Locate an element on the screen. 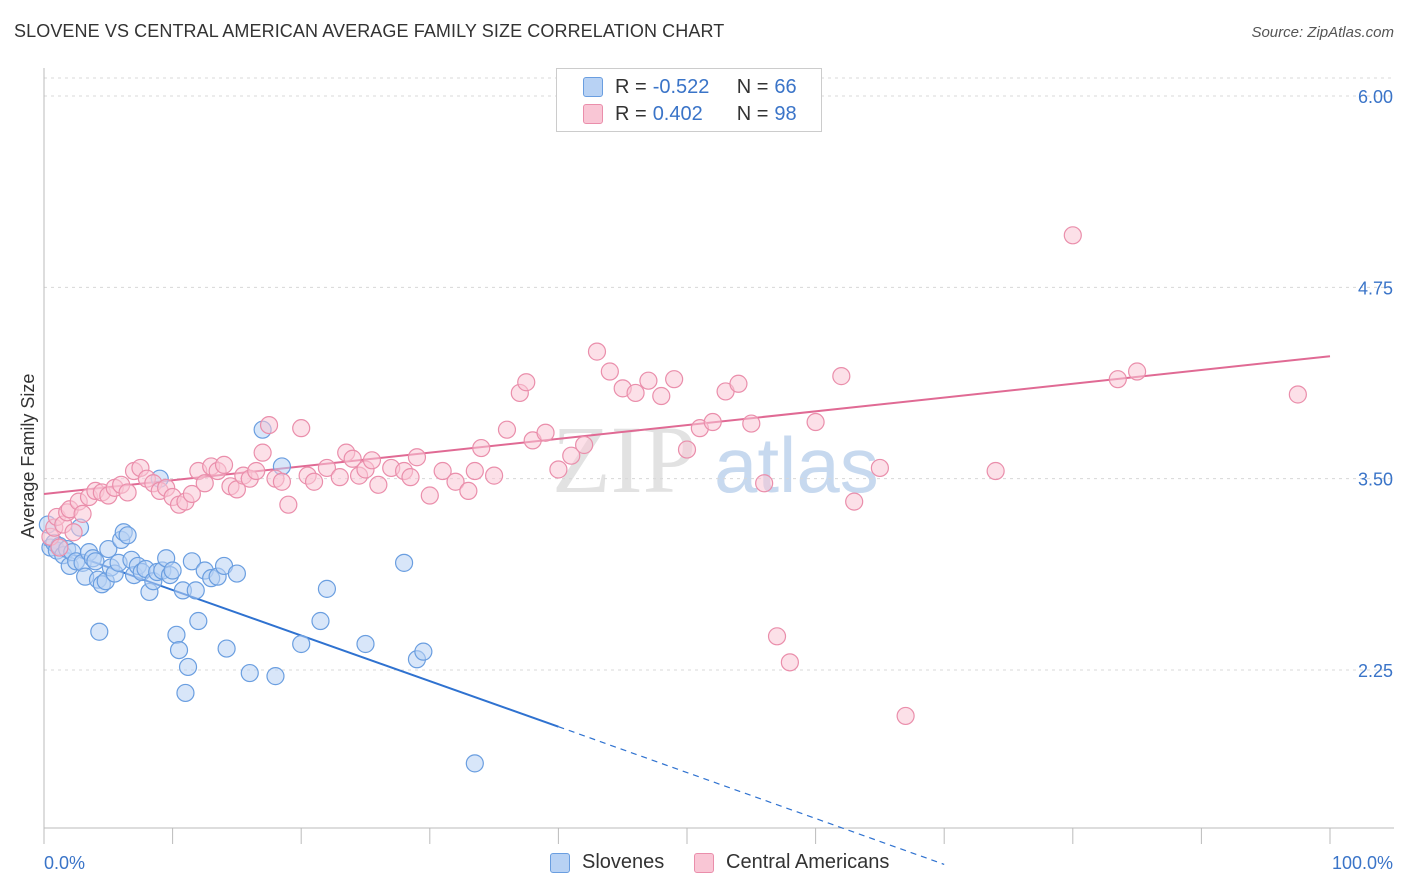 The image size is (1406, 892). bottom-legend-slovenes: Slovenes is located at coordinates (607, 862).